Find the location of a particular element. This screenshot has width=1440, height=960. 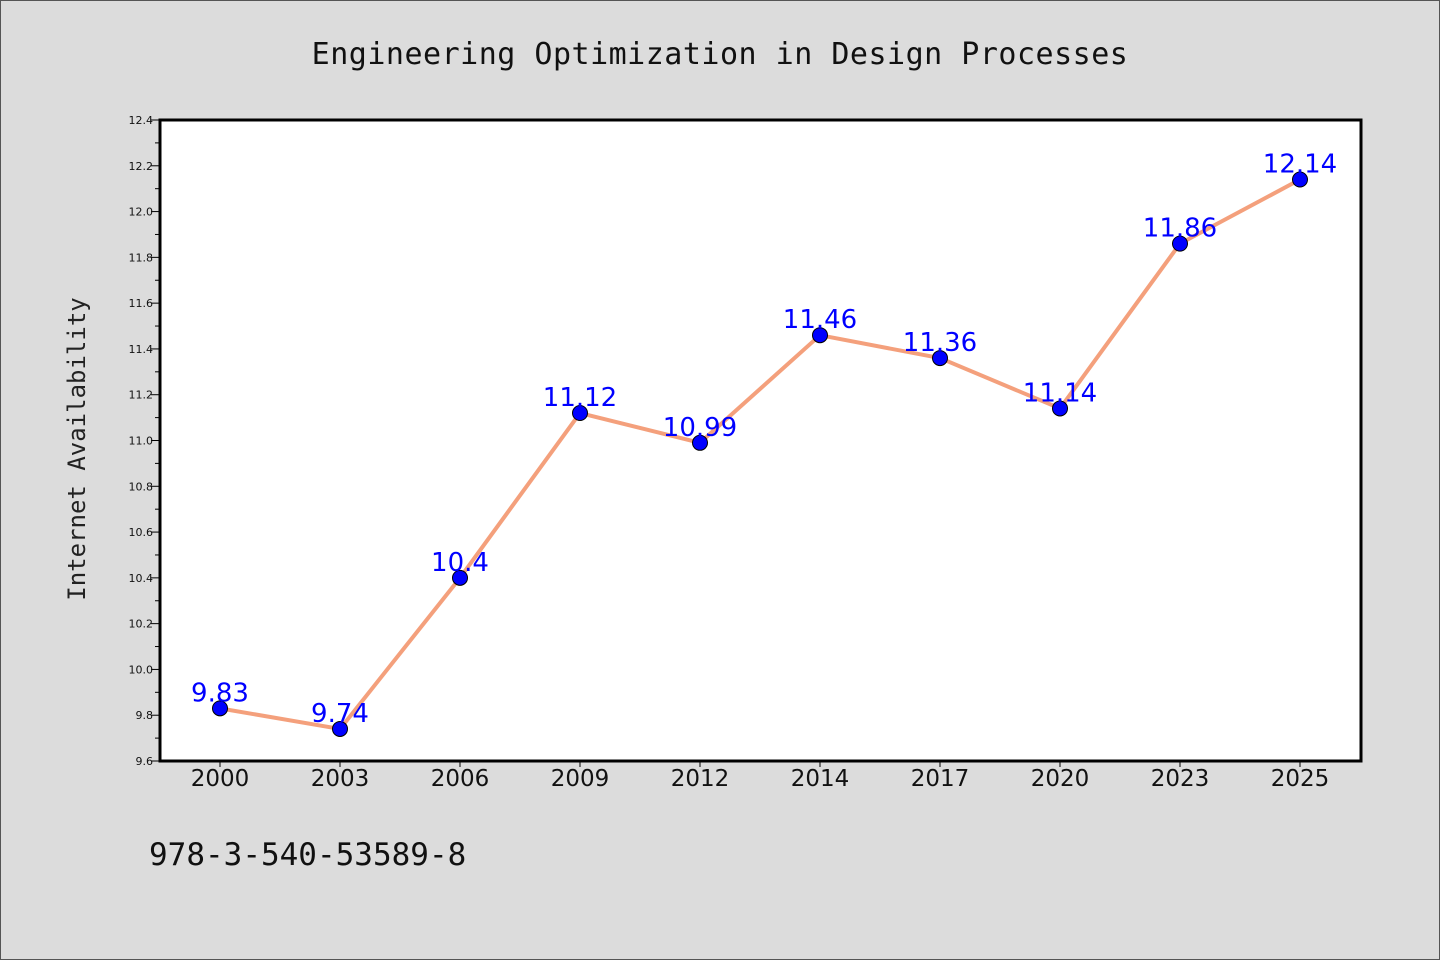

x-tick-label: 2017 is located at coordinates (940, 779).